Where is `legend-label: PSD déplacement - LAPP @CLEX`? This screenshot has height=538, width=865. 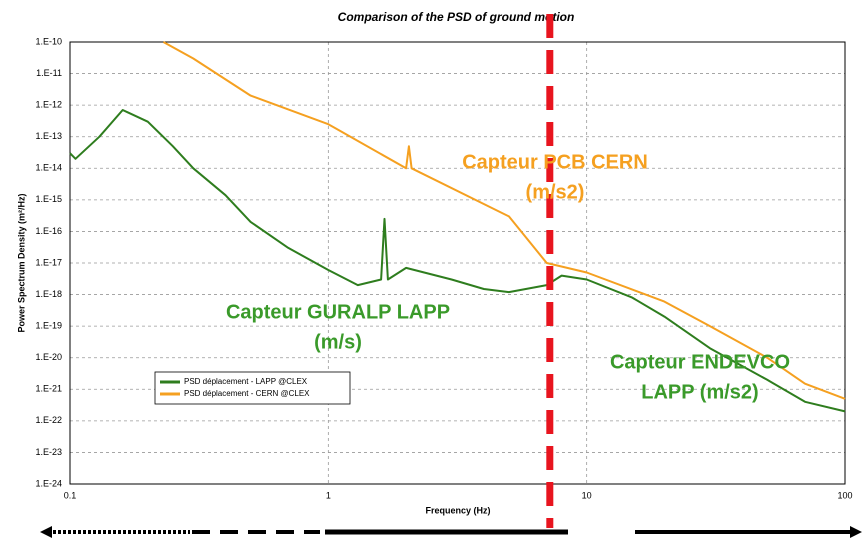
legend-label: PSD déplacement - LAPP @CLEX is located at coordinates (246, 381).